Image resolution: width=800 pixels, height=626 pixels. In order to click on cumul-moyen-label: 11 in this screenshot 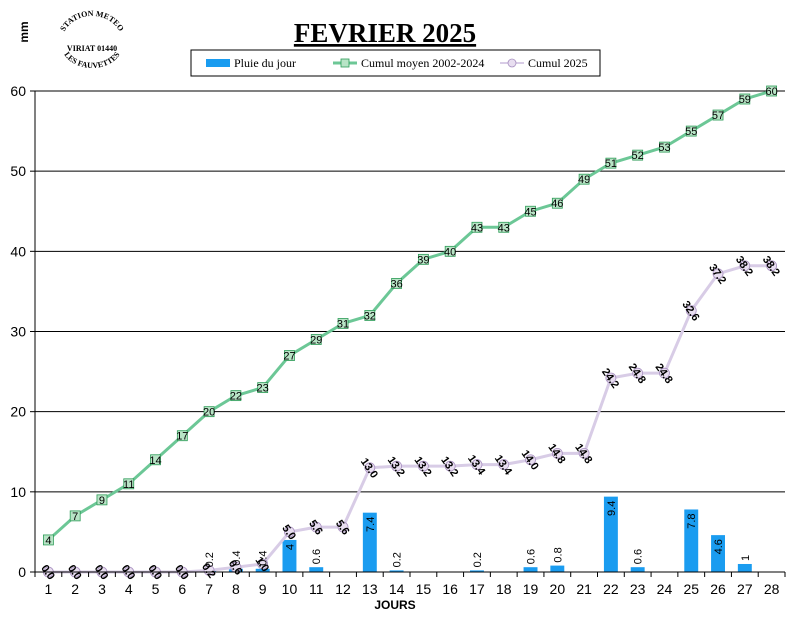, I will do `click(128, 485)`.